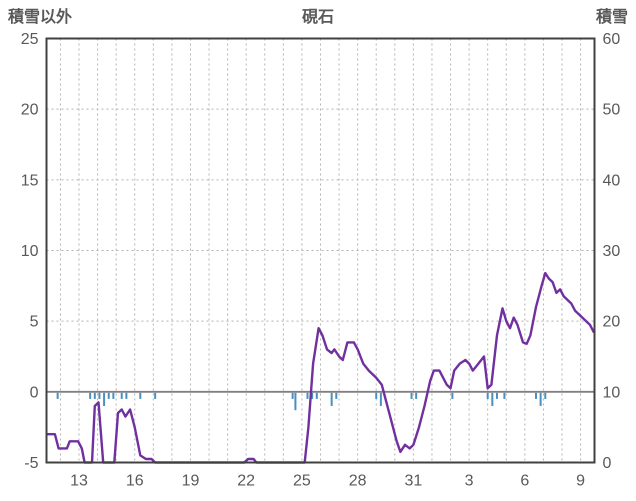 The width and height of the screenshot is (636, 501). I want to click on y-right-tick-label: 30, so click(612, 251).